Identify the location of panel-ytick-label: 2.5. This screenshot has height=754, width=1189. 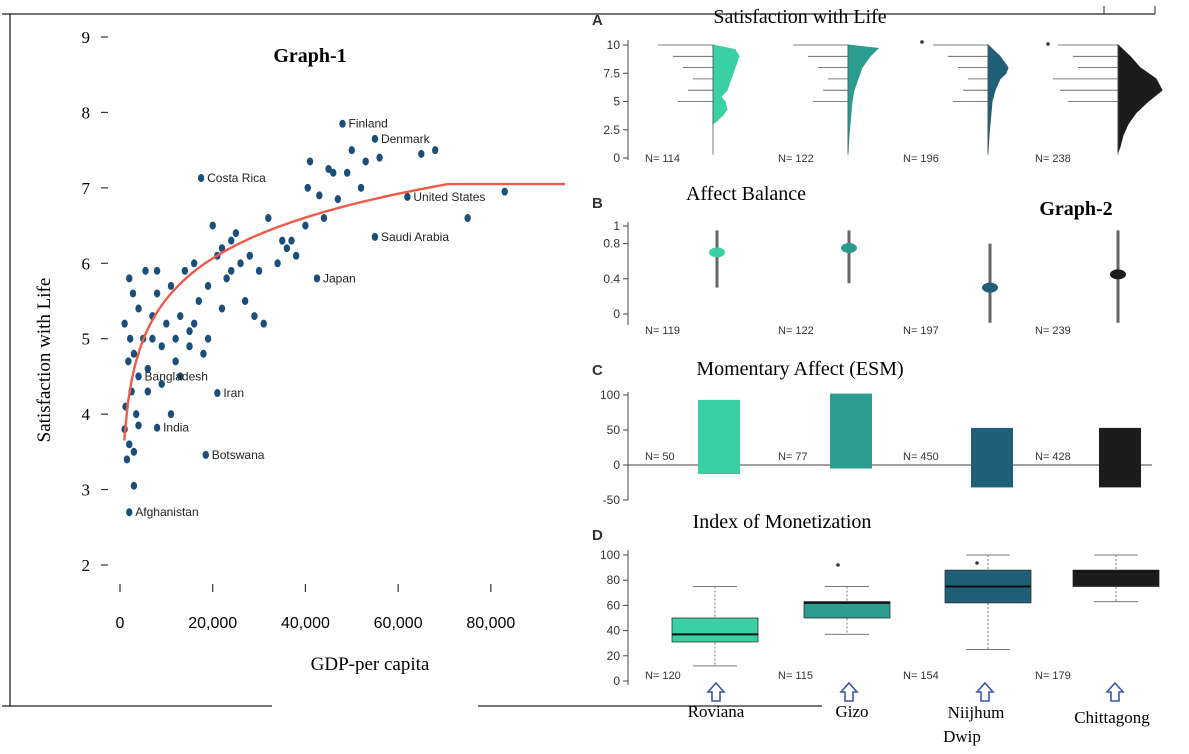
(611, 130).